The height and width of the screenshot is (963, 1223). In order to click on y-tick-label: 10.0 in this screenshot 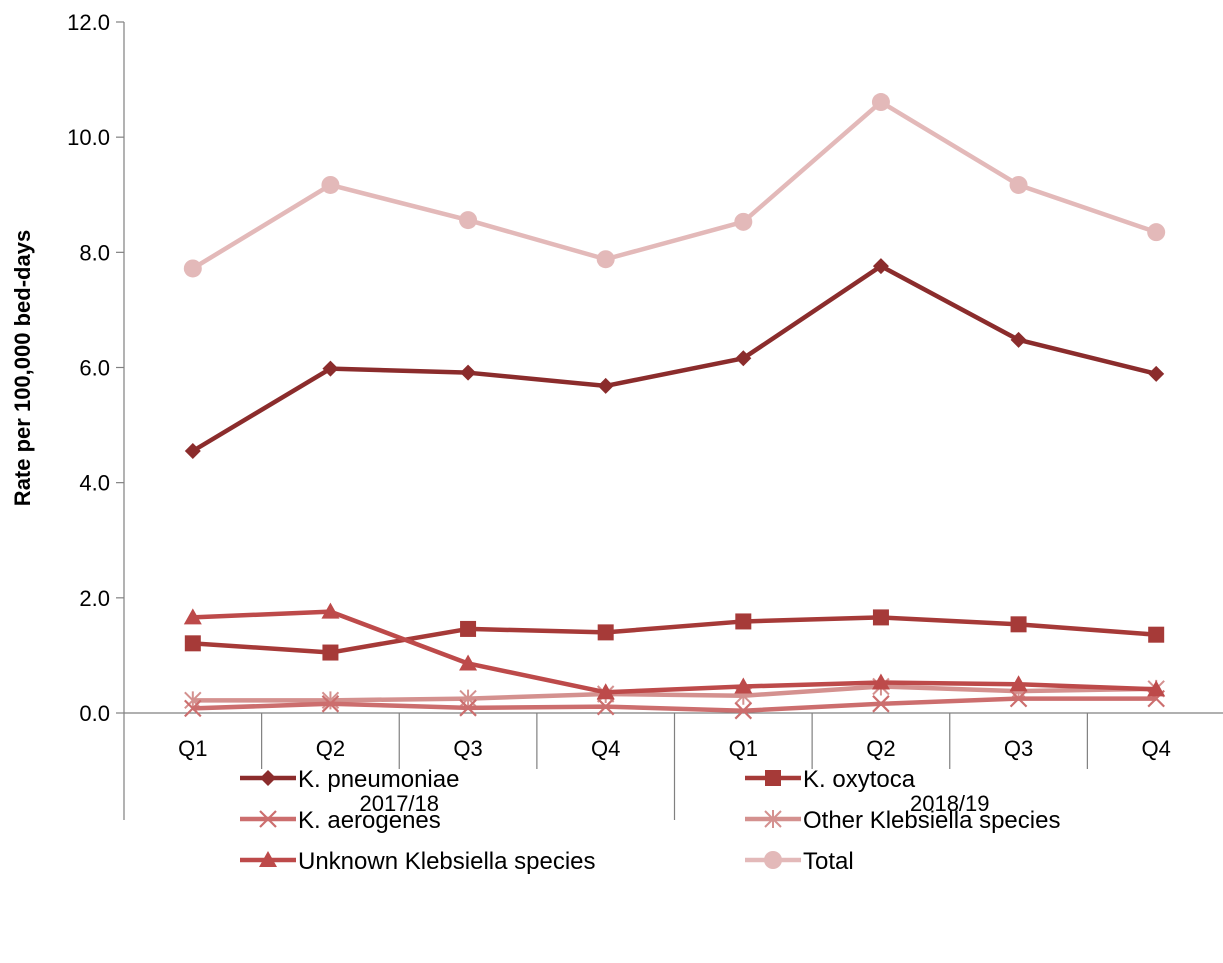, I will do `click(88, 137)`.